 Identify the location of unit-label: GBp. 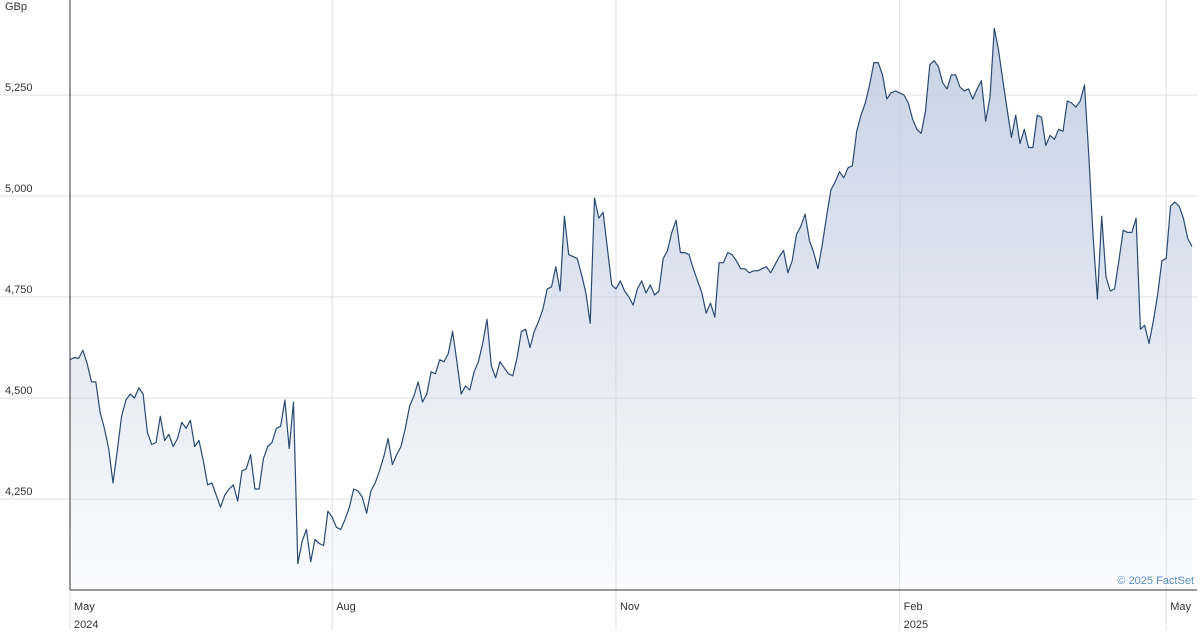
(16, 7).